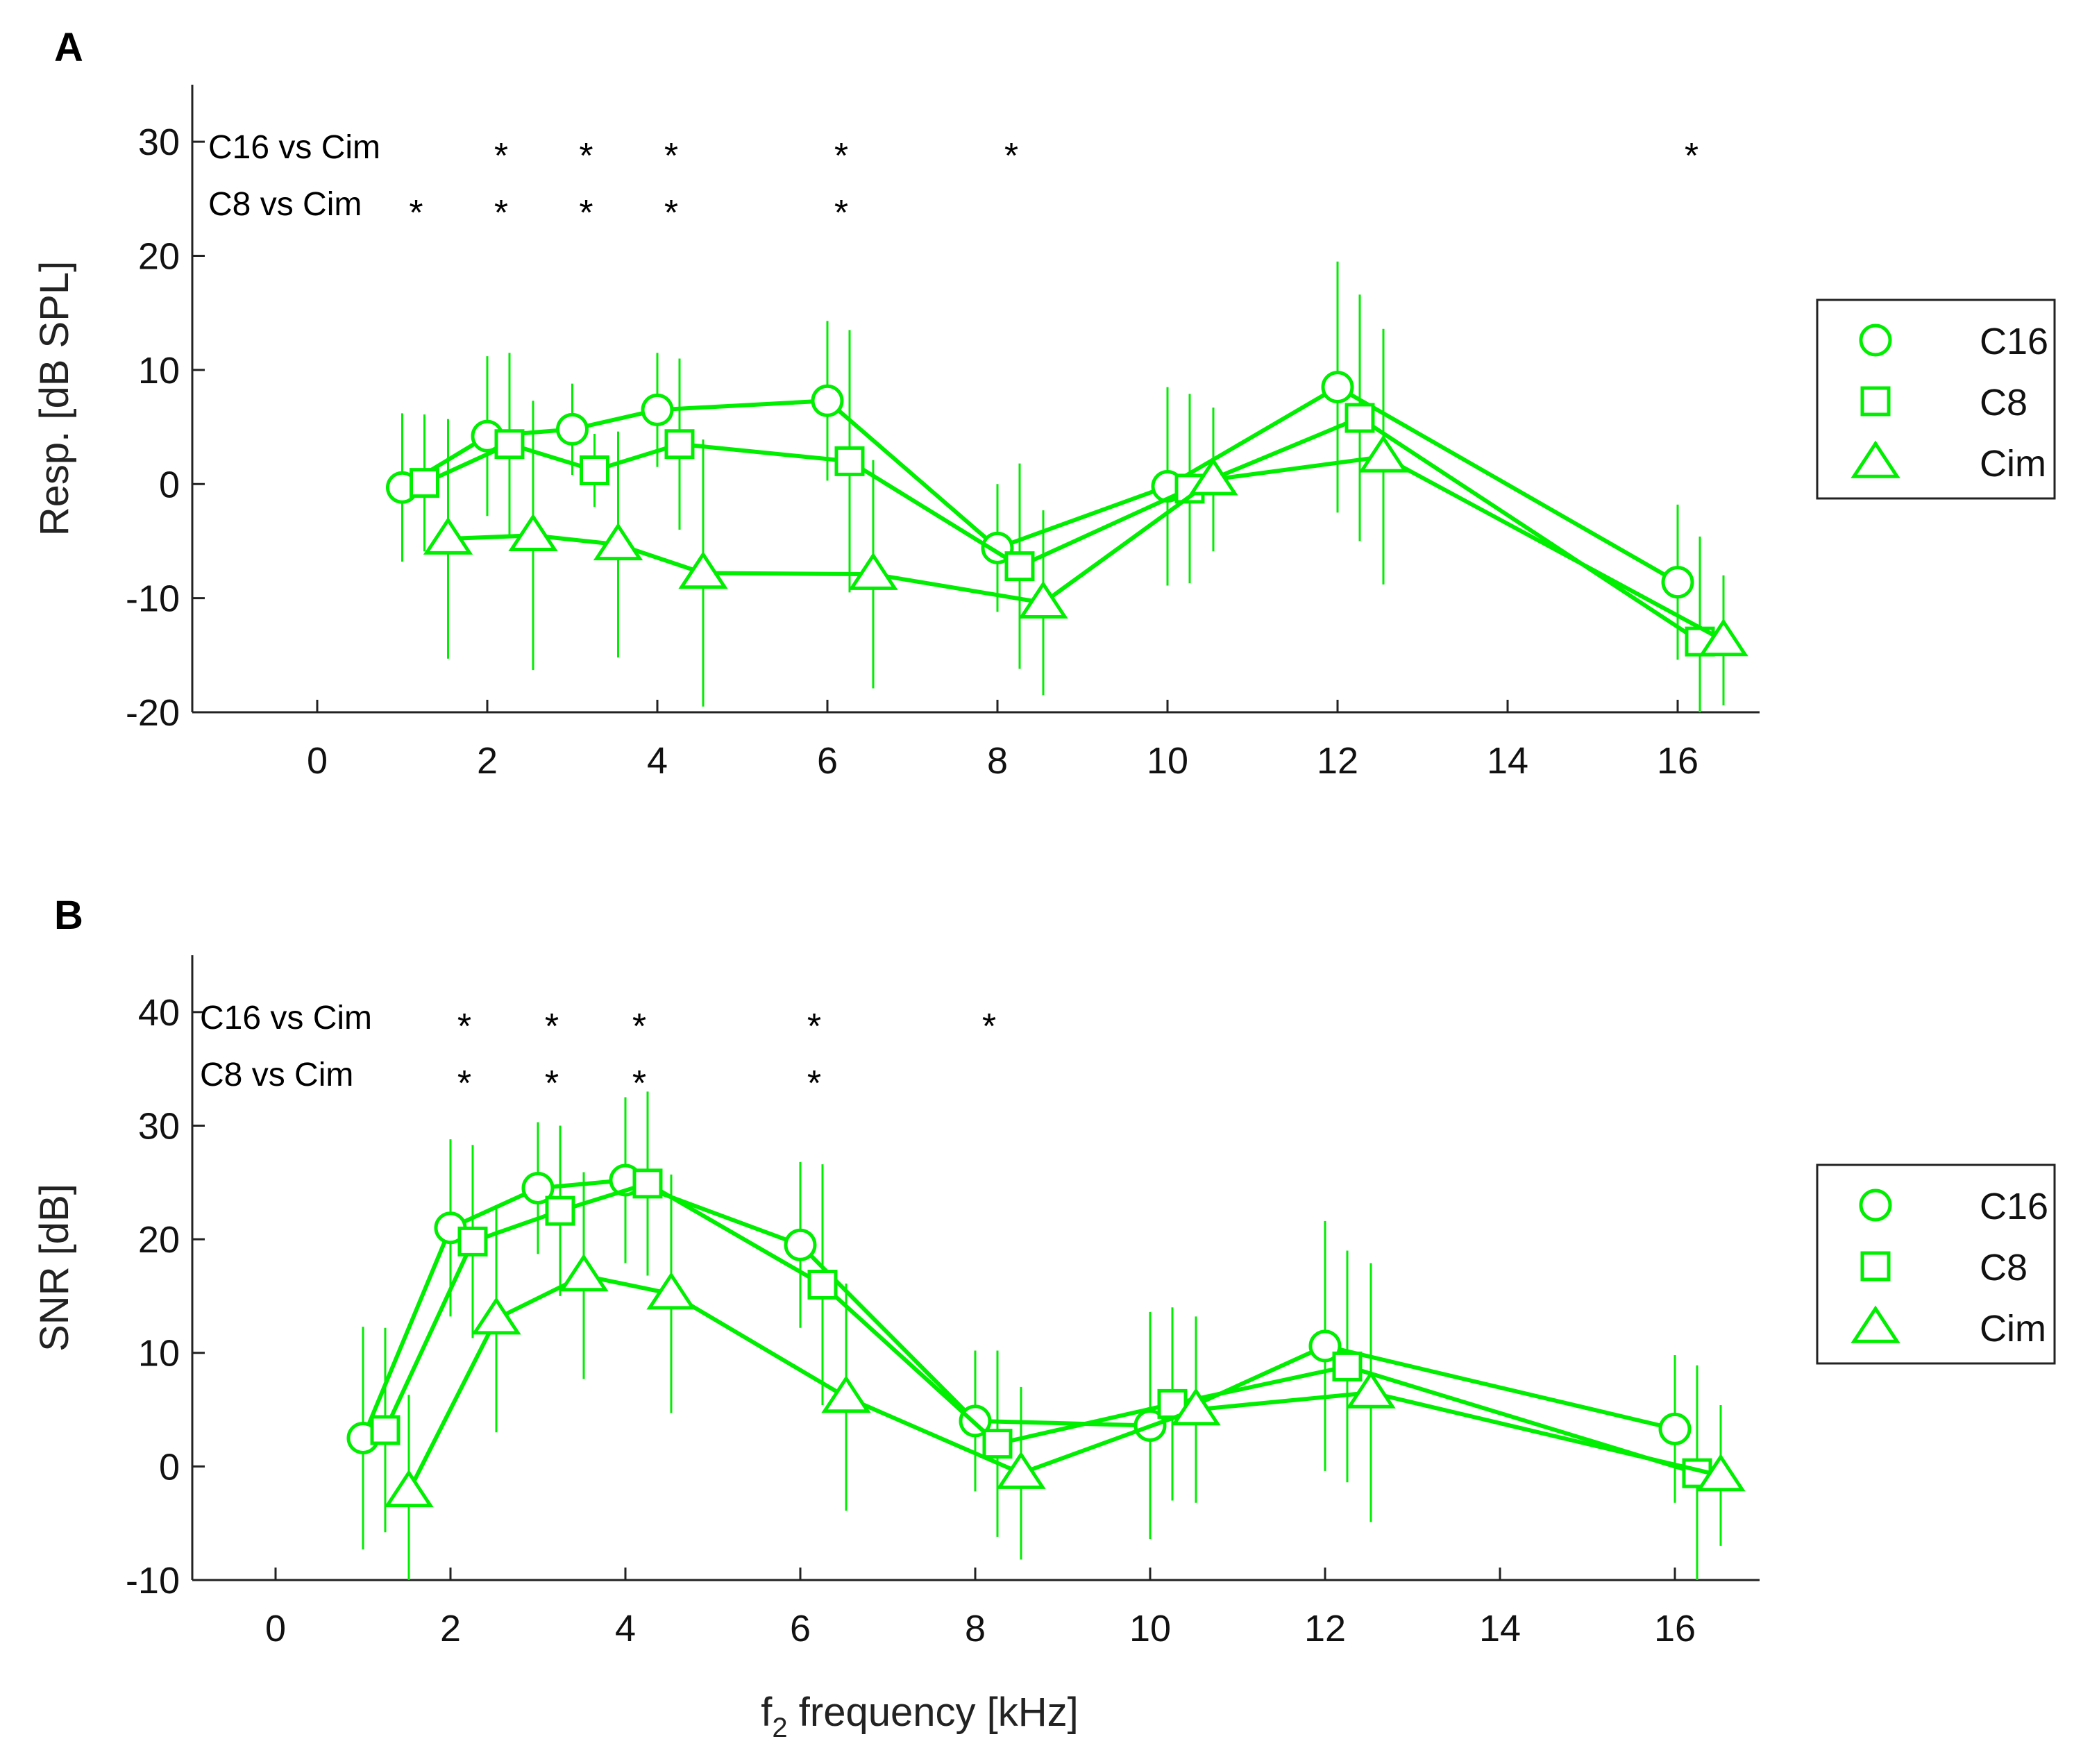 The height and width of the screenshot is (1764, 2099). What do you see at coordinates (767, 1712) in the screenshot?
I see `x-axis-label-main: f` at bounding box center [767, 1712].